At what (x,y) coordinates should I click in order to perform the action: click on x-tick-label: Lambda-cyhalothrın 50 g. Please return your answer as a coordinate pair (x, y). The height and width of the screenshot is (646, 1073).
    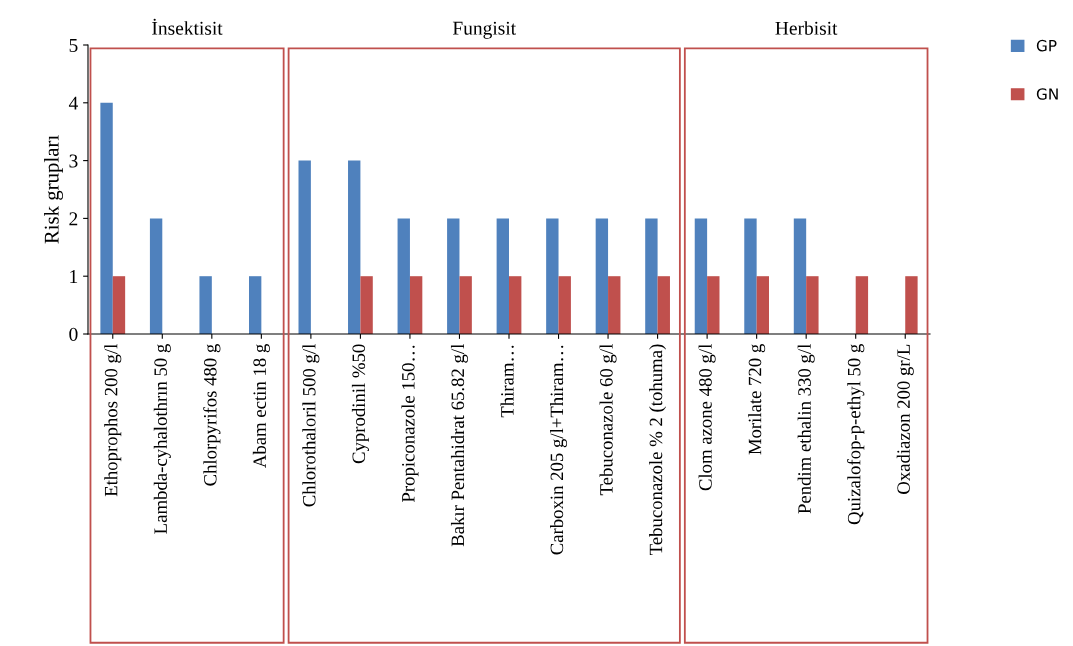
    Looking at the image, I should click on (162, 439).